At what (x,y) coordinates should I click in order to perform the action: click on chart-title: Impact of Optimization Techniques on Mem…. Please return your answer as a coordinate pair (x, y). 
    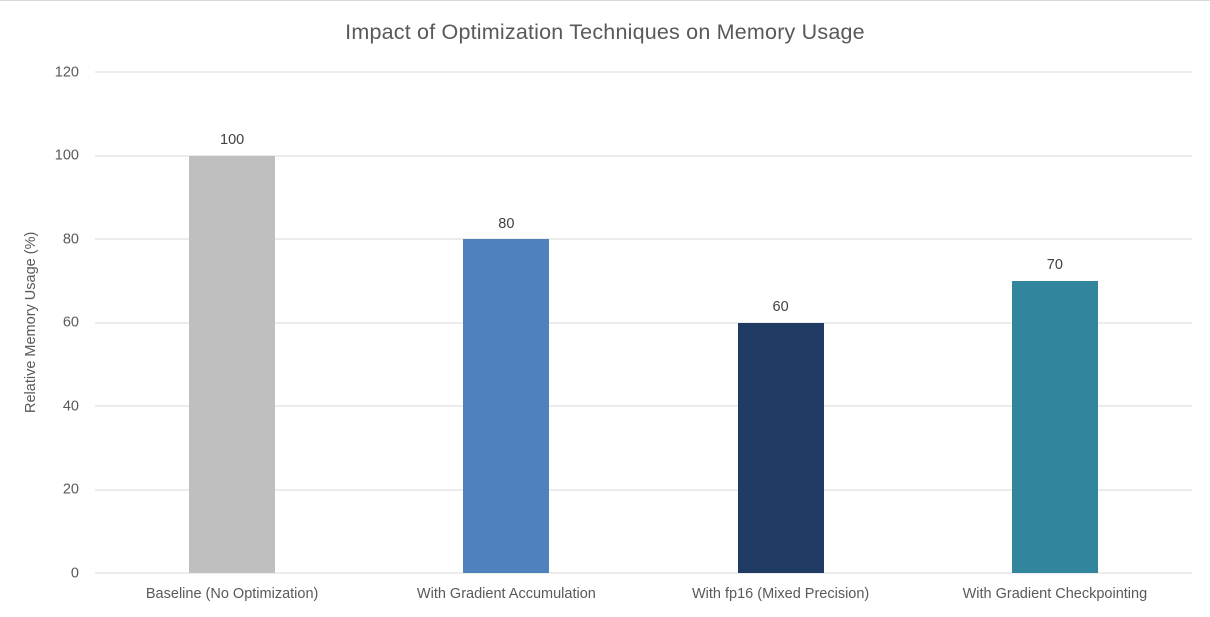
    Looking at the image, I should click on (605, 32).